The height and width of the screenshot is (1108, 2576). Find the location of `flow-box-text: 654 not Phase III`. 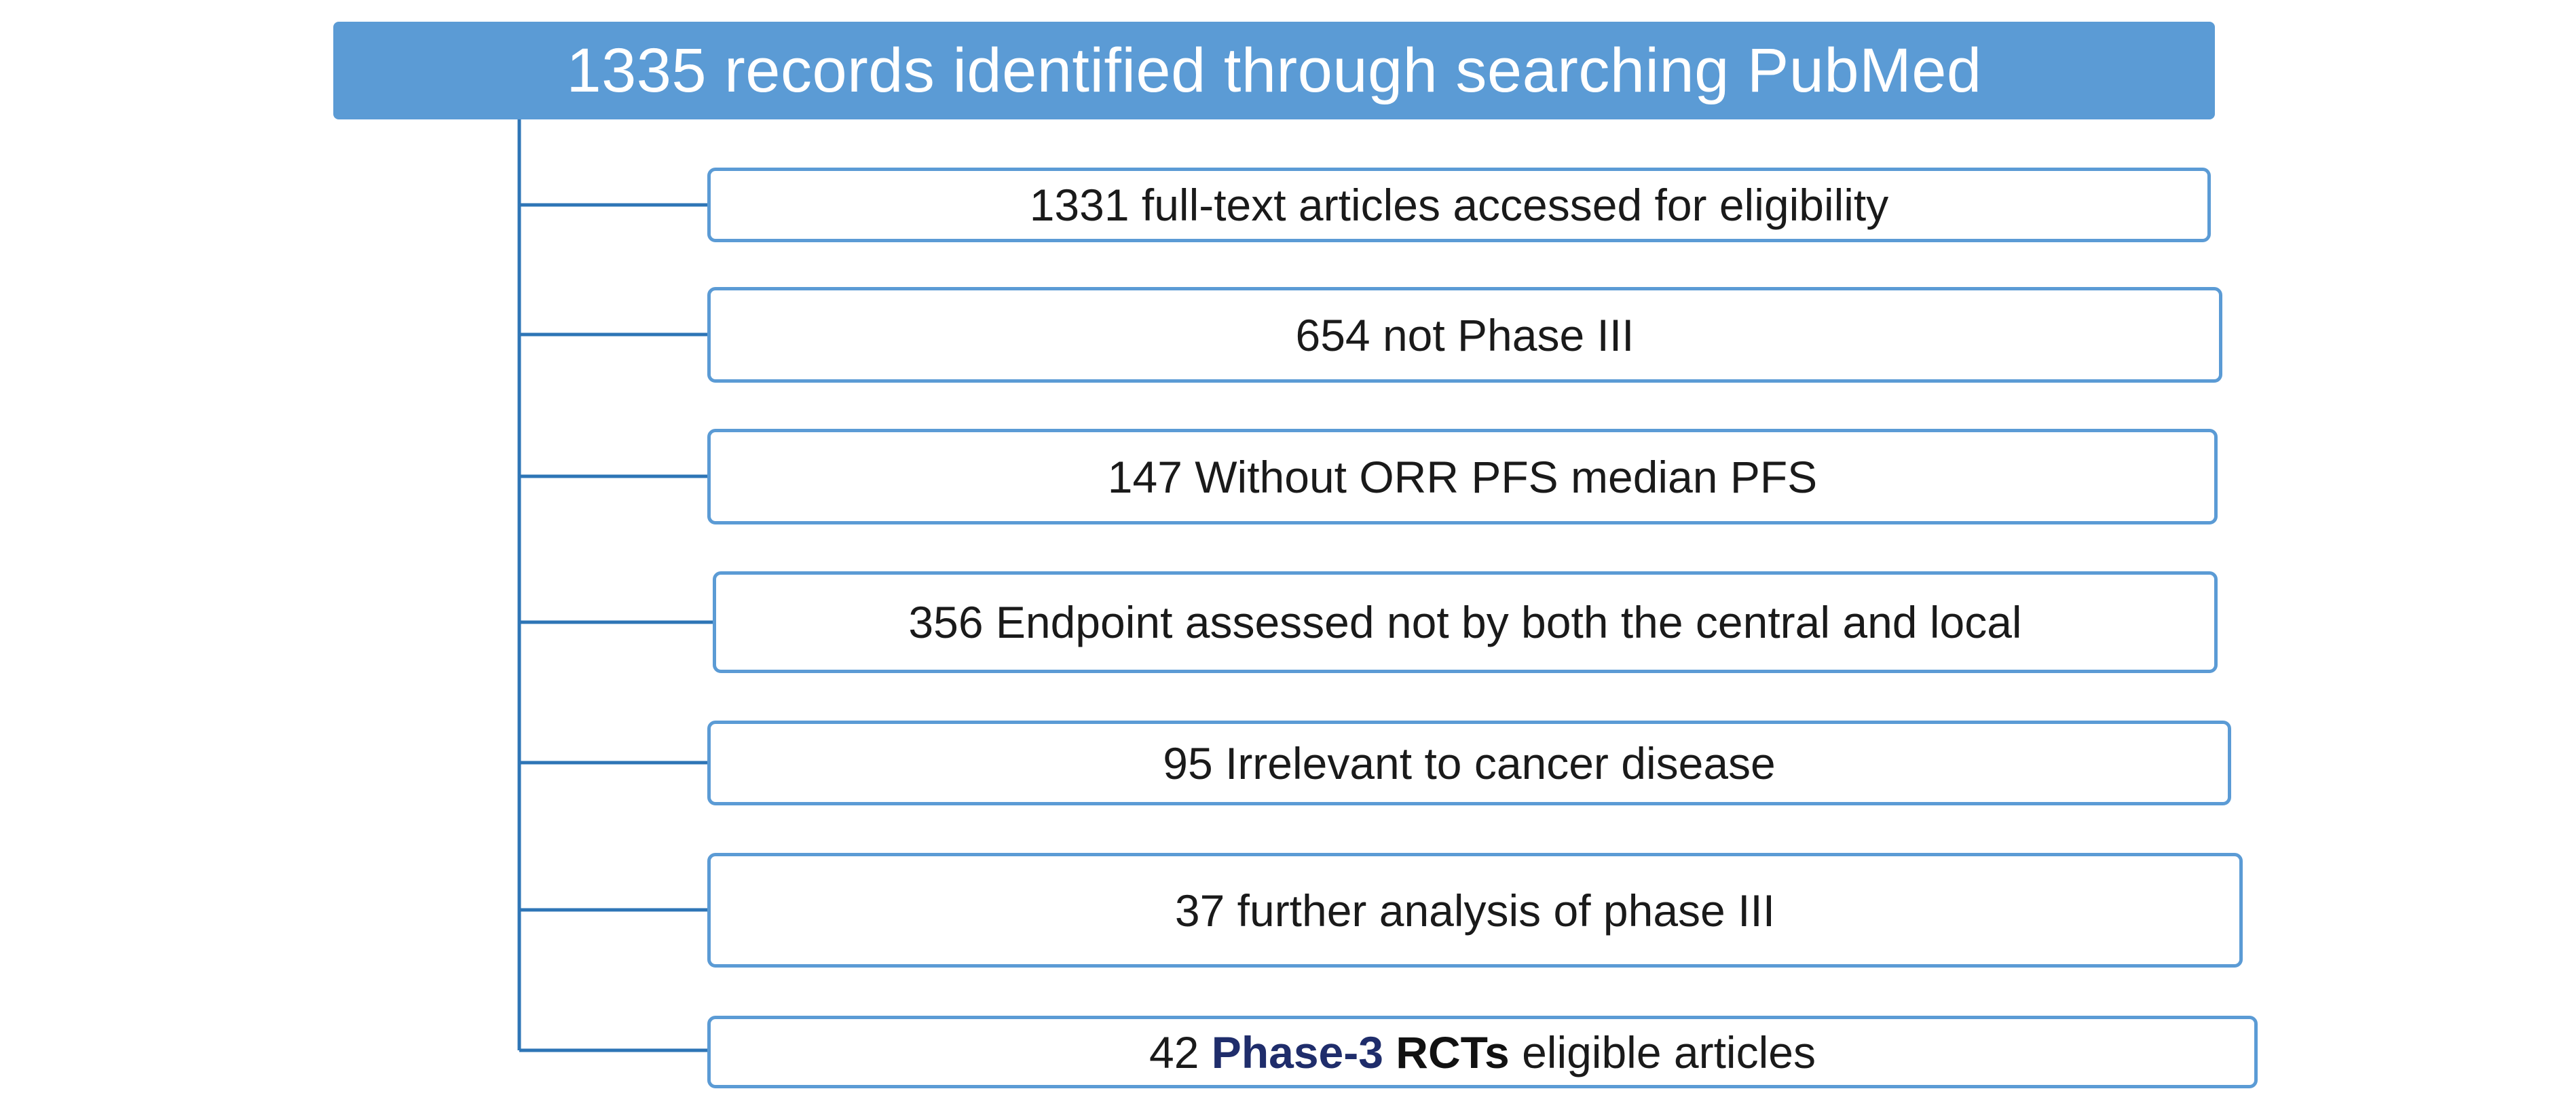

flow-box-text: 654 not Phase III is located at coordinates (1465, 334).